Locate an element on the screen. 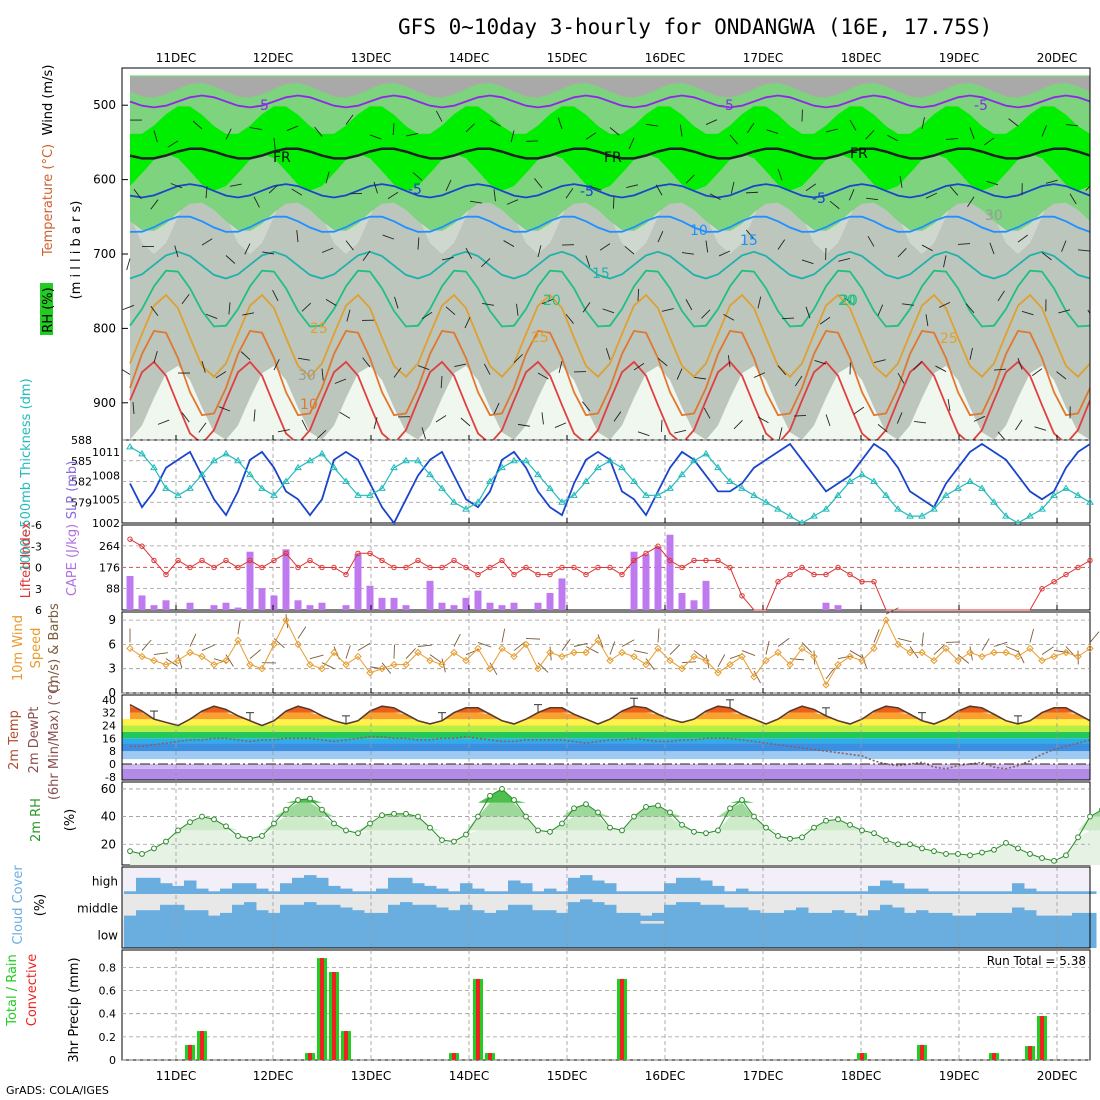 The height and width of the screenshot is (1100, 1100). contour-label: FR is located at coordinates (613, 158).